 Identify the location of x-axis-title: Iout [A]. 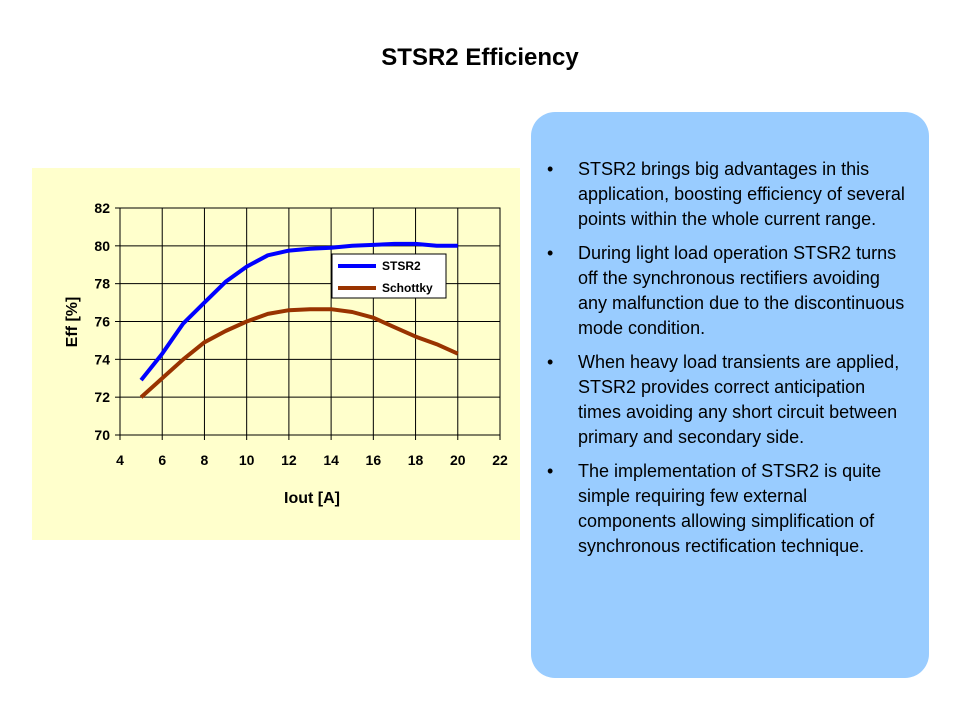
(312, 498).